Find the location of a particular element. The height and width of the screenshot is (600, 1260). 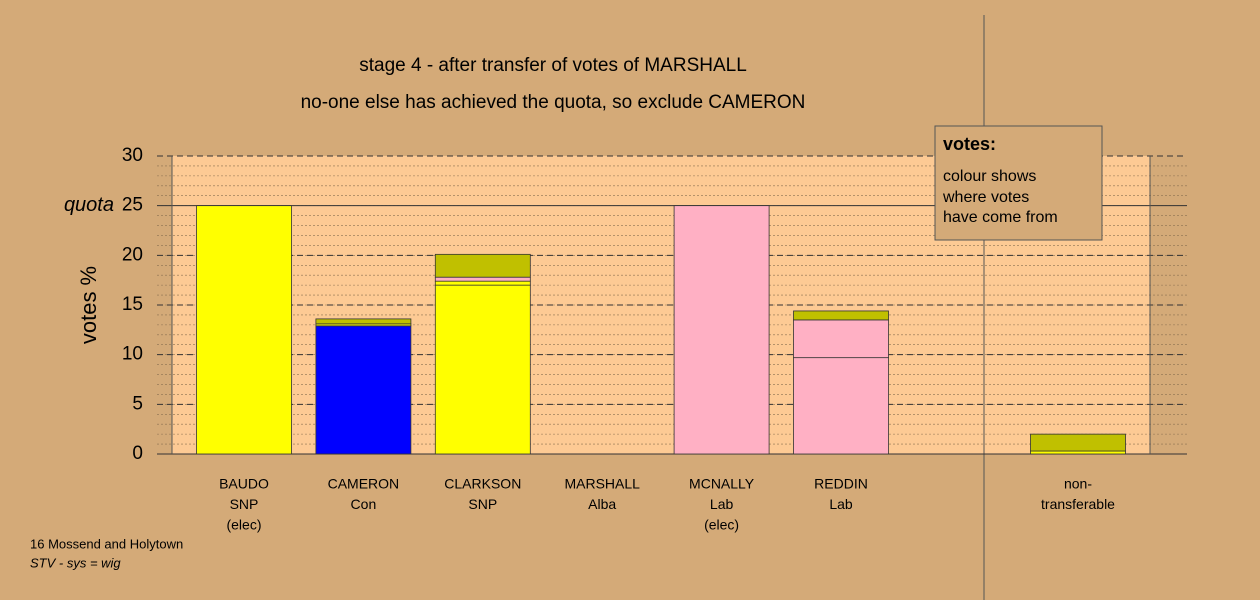

legend-title: votes: is located at coordinates (969, 144).